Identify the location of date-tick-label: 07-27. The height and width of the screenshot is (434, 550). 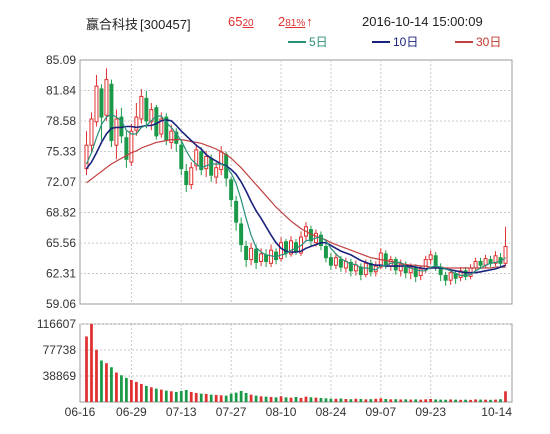
(231, 412).